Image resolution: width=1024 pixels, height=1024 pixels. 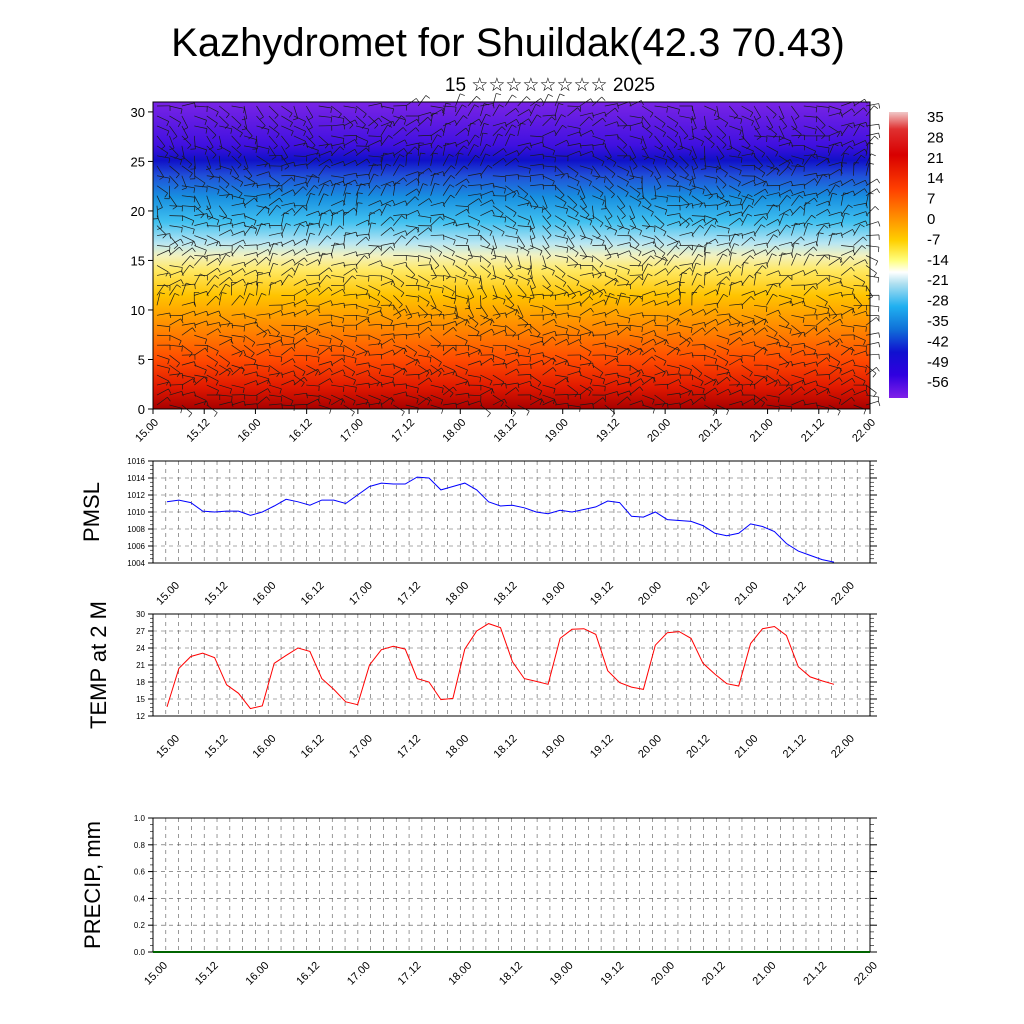 I want to click on x-tick-label: 16.12, so click(x=313, y=747).